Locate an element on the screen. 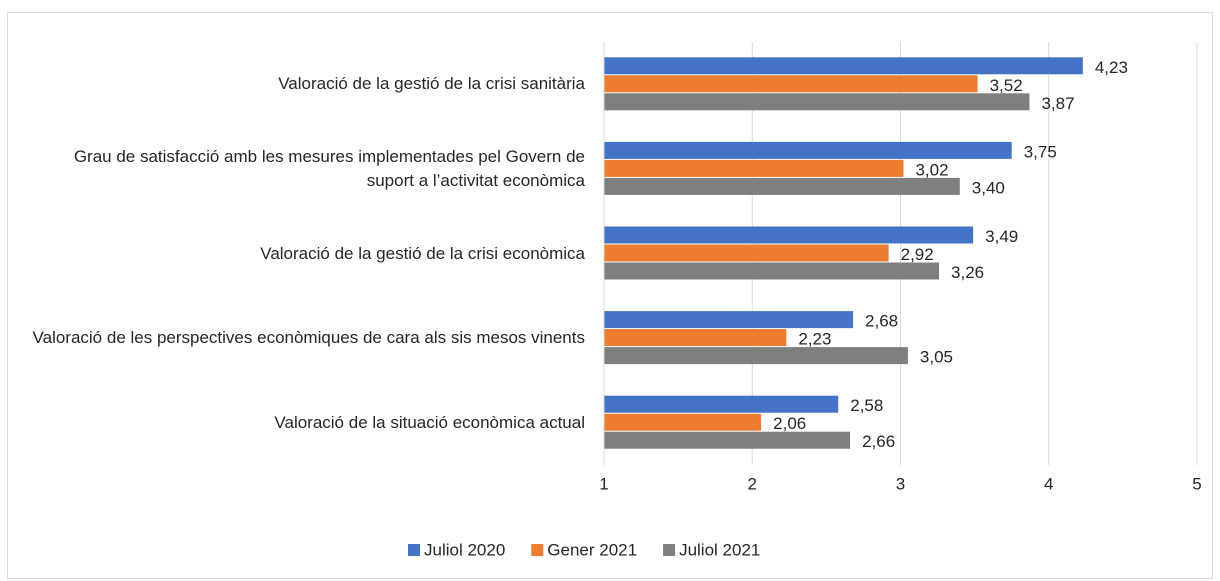 The image size is (1220, 581). value-label: 3,02 is located at coordinates (931, 169).